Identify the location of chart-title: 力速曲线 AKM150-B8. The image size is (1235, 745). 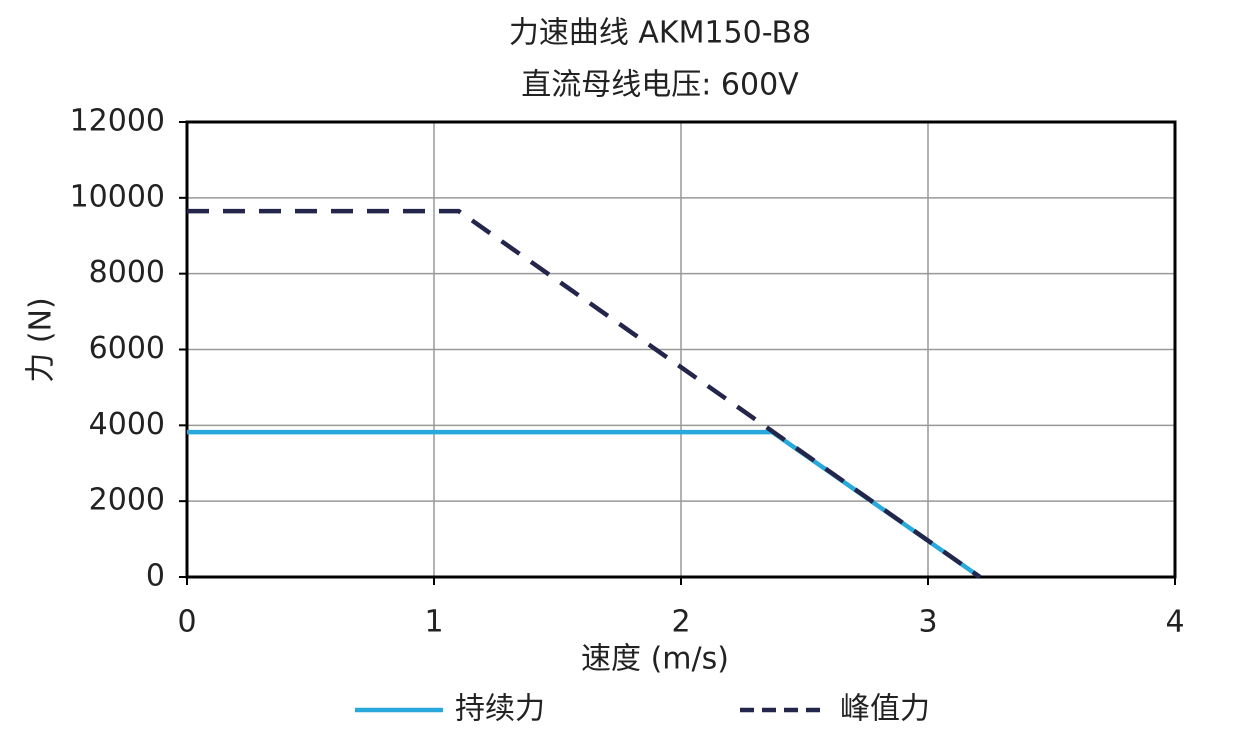
(660, 33).